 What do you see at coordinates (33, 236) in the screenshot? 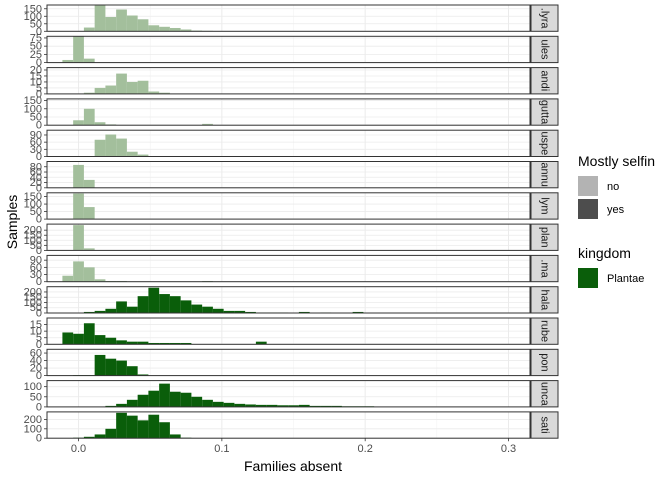
I see `y-tick-label: 150` at bounding box center [33, 236].